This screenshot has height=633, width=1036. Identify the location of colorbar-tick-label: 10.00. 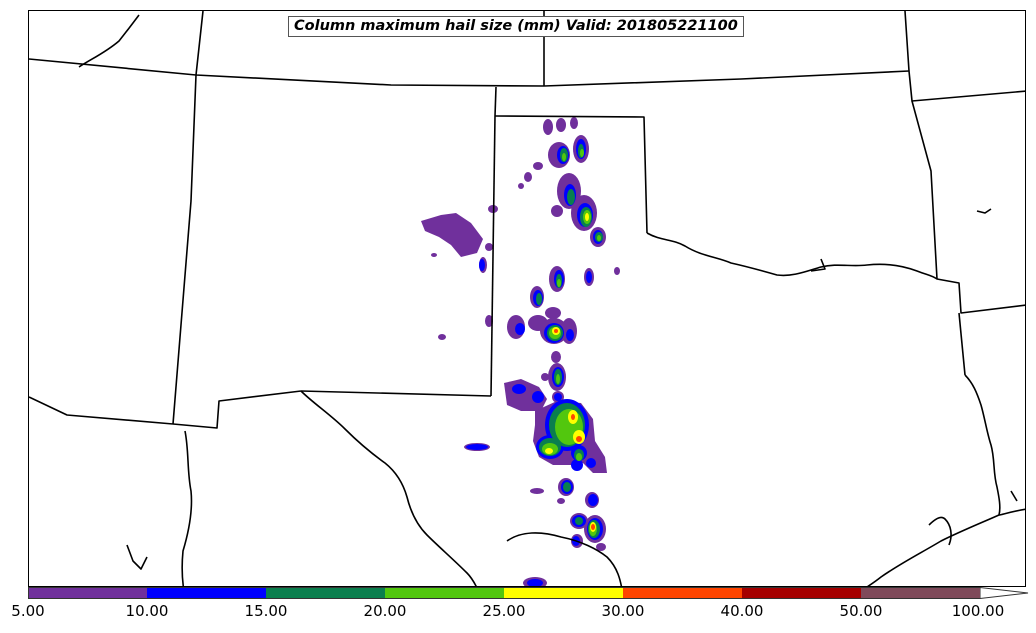
(147, 611).